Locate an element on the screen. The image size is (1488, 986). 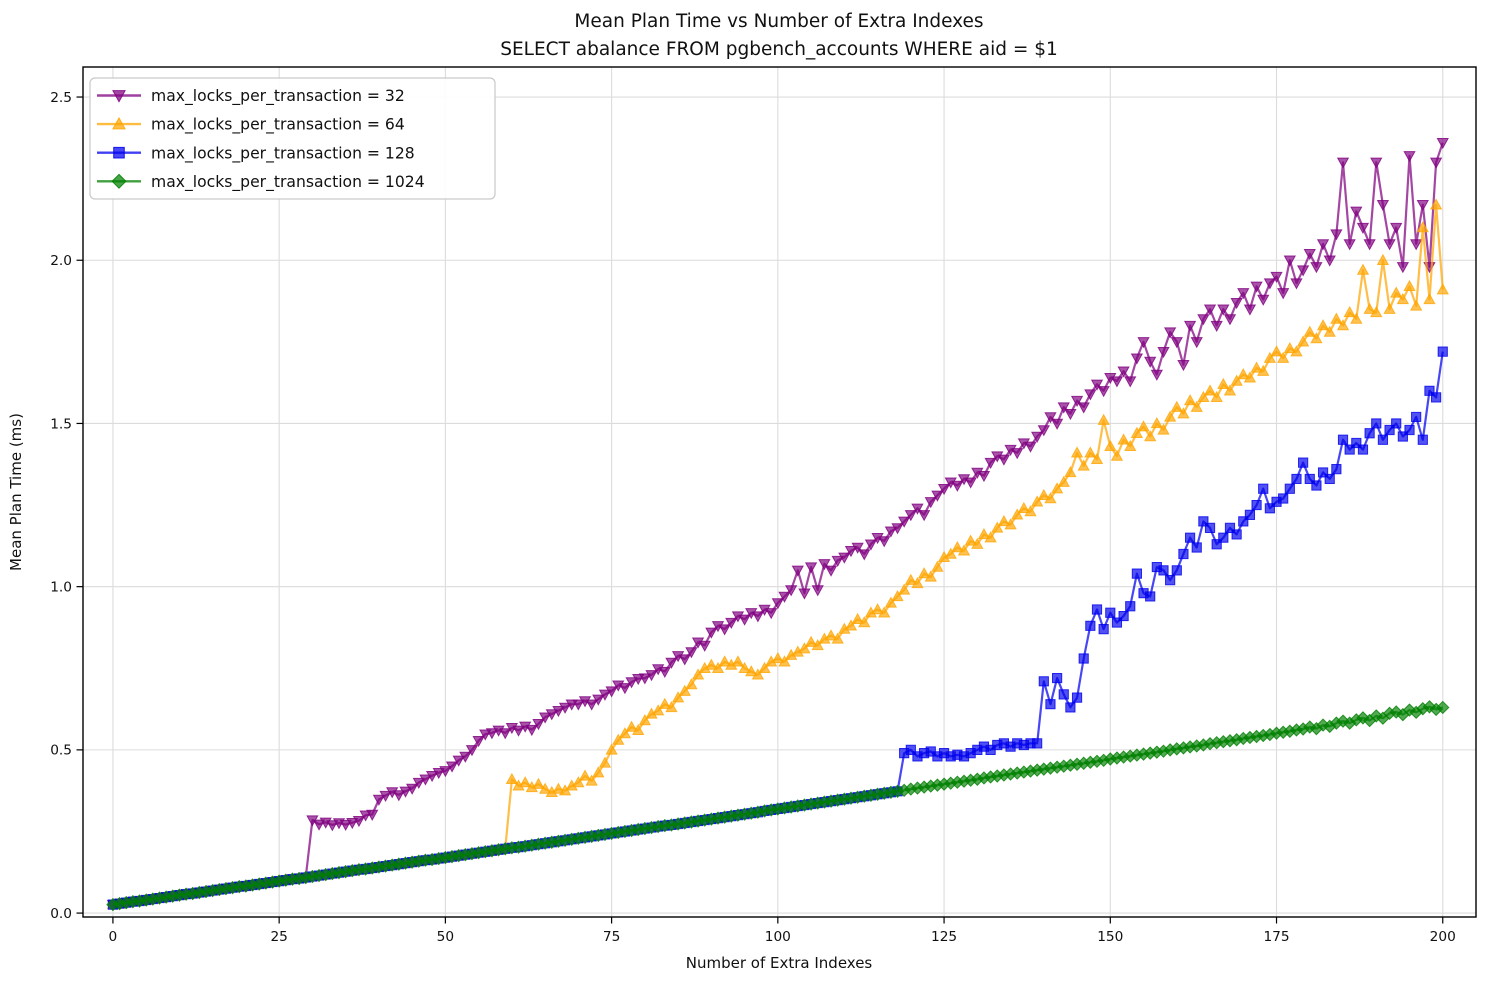
legend-item-label: max_locks_per_transaction = 128 is located at coordinates (283, 153).